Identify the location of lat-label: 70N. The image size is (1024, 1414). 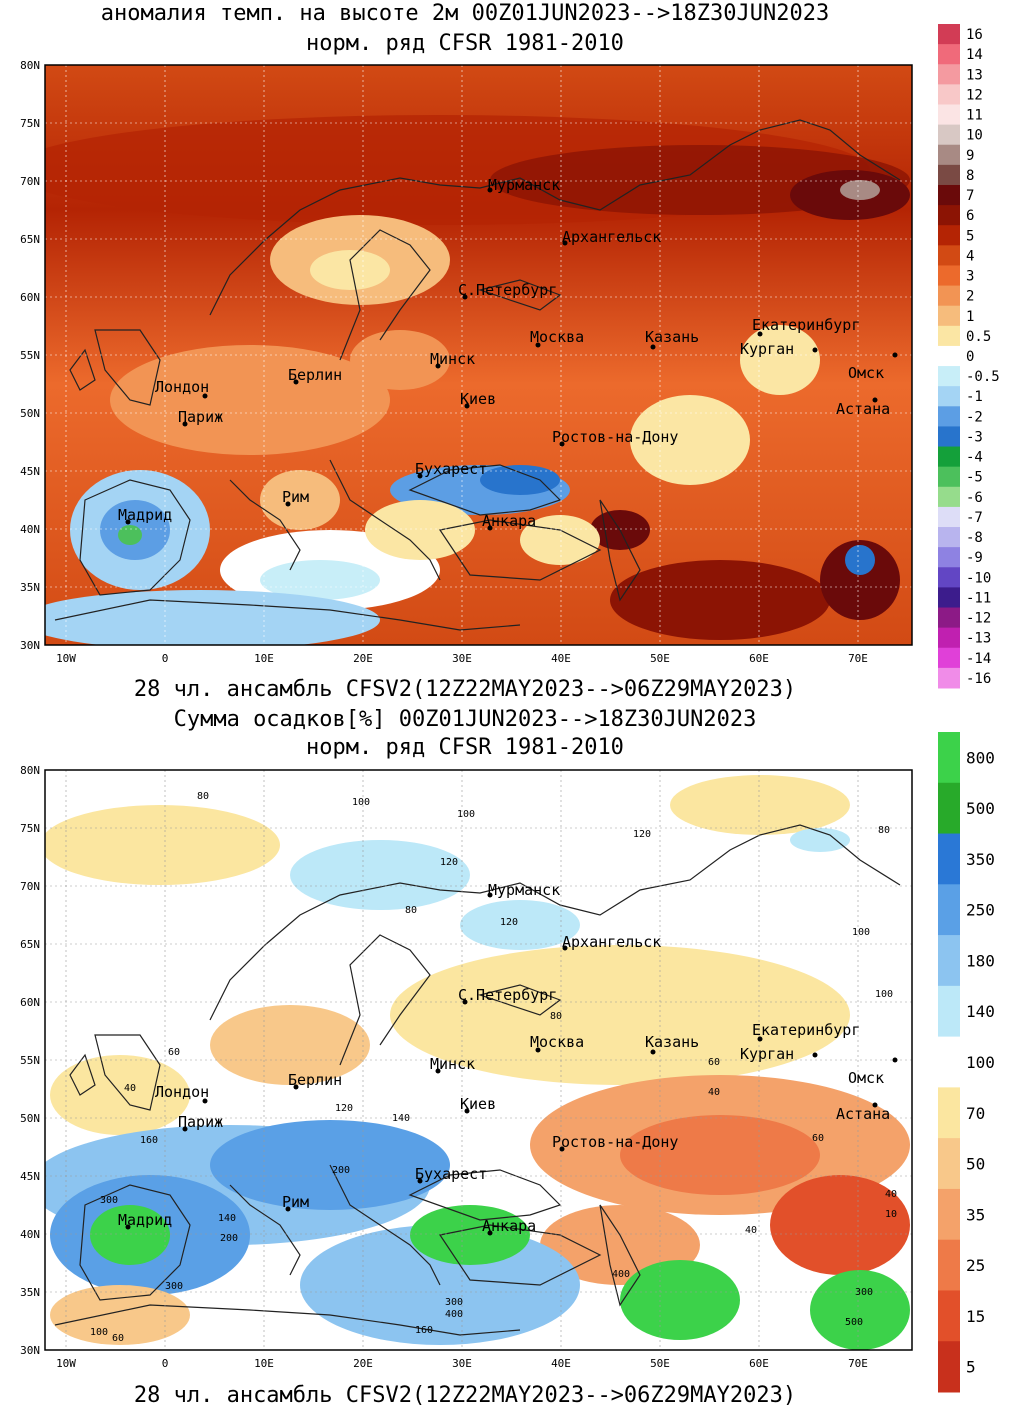
(30, 181).